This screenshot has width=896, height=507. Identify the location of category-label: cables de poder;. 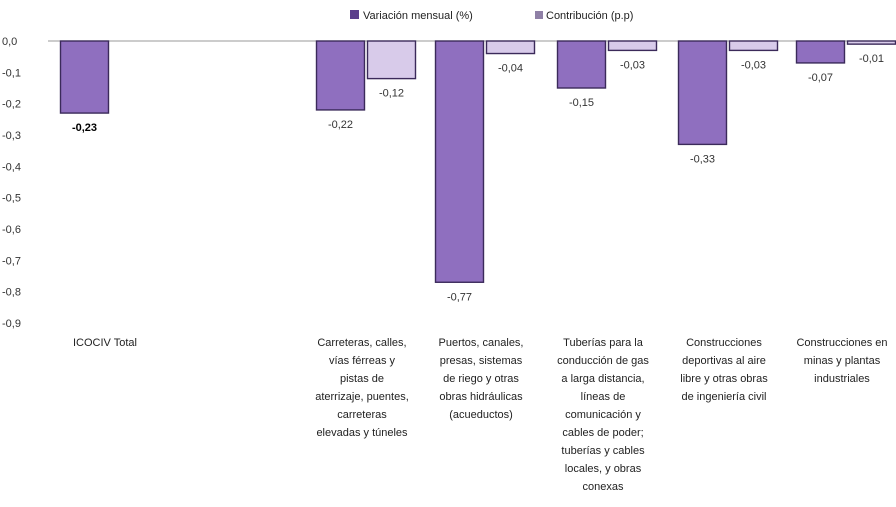
(602, 433).